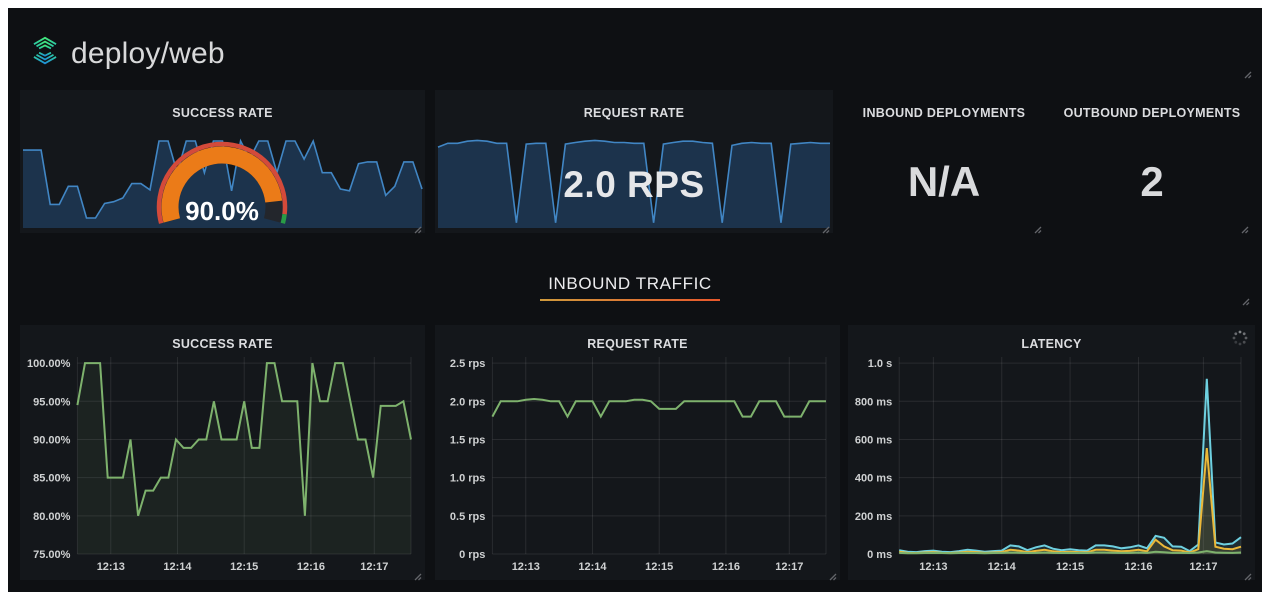 Image resolution: width=1268 pixels, height=606 pixels. What do you see at coordinates (49, 364) in the screenshot?
I see `svg-text: 100.00%` at bounding box center [49, 364].